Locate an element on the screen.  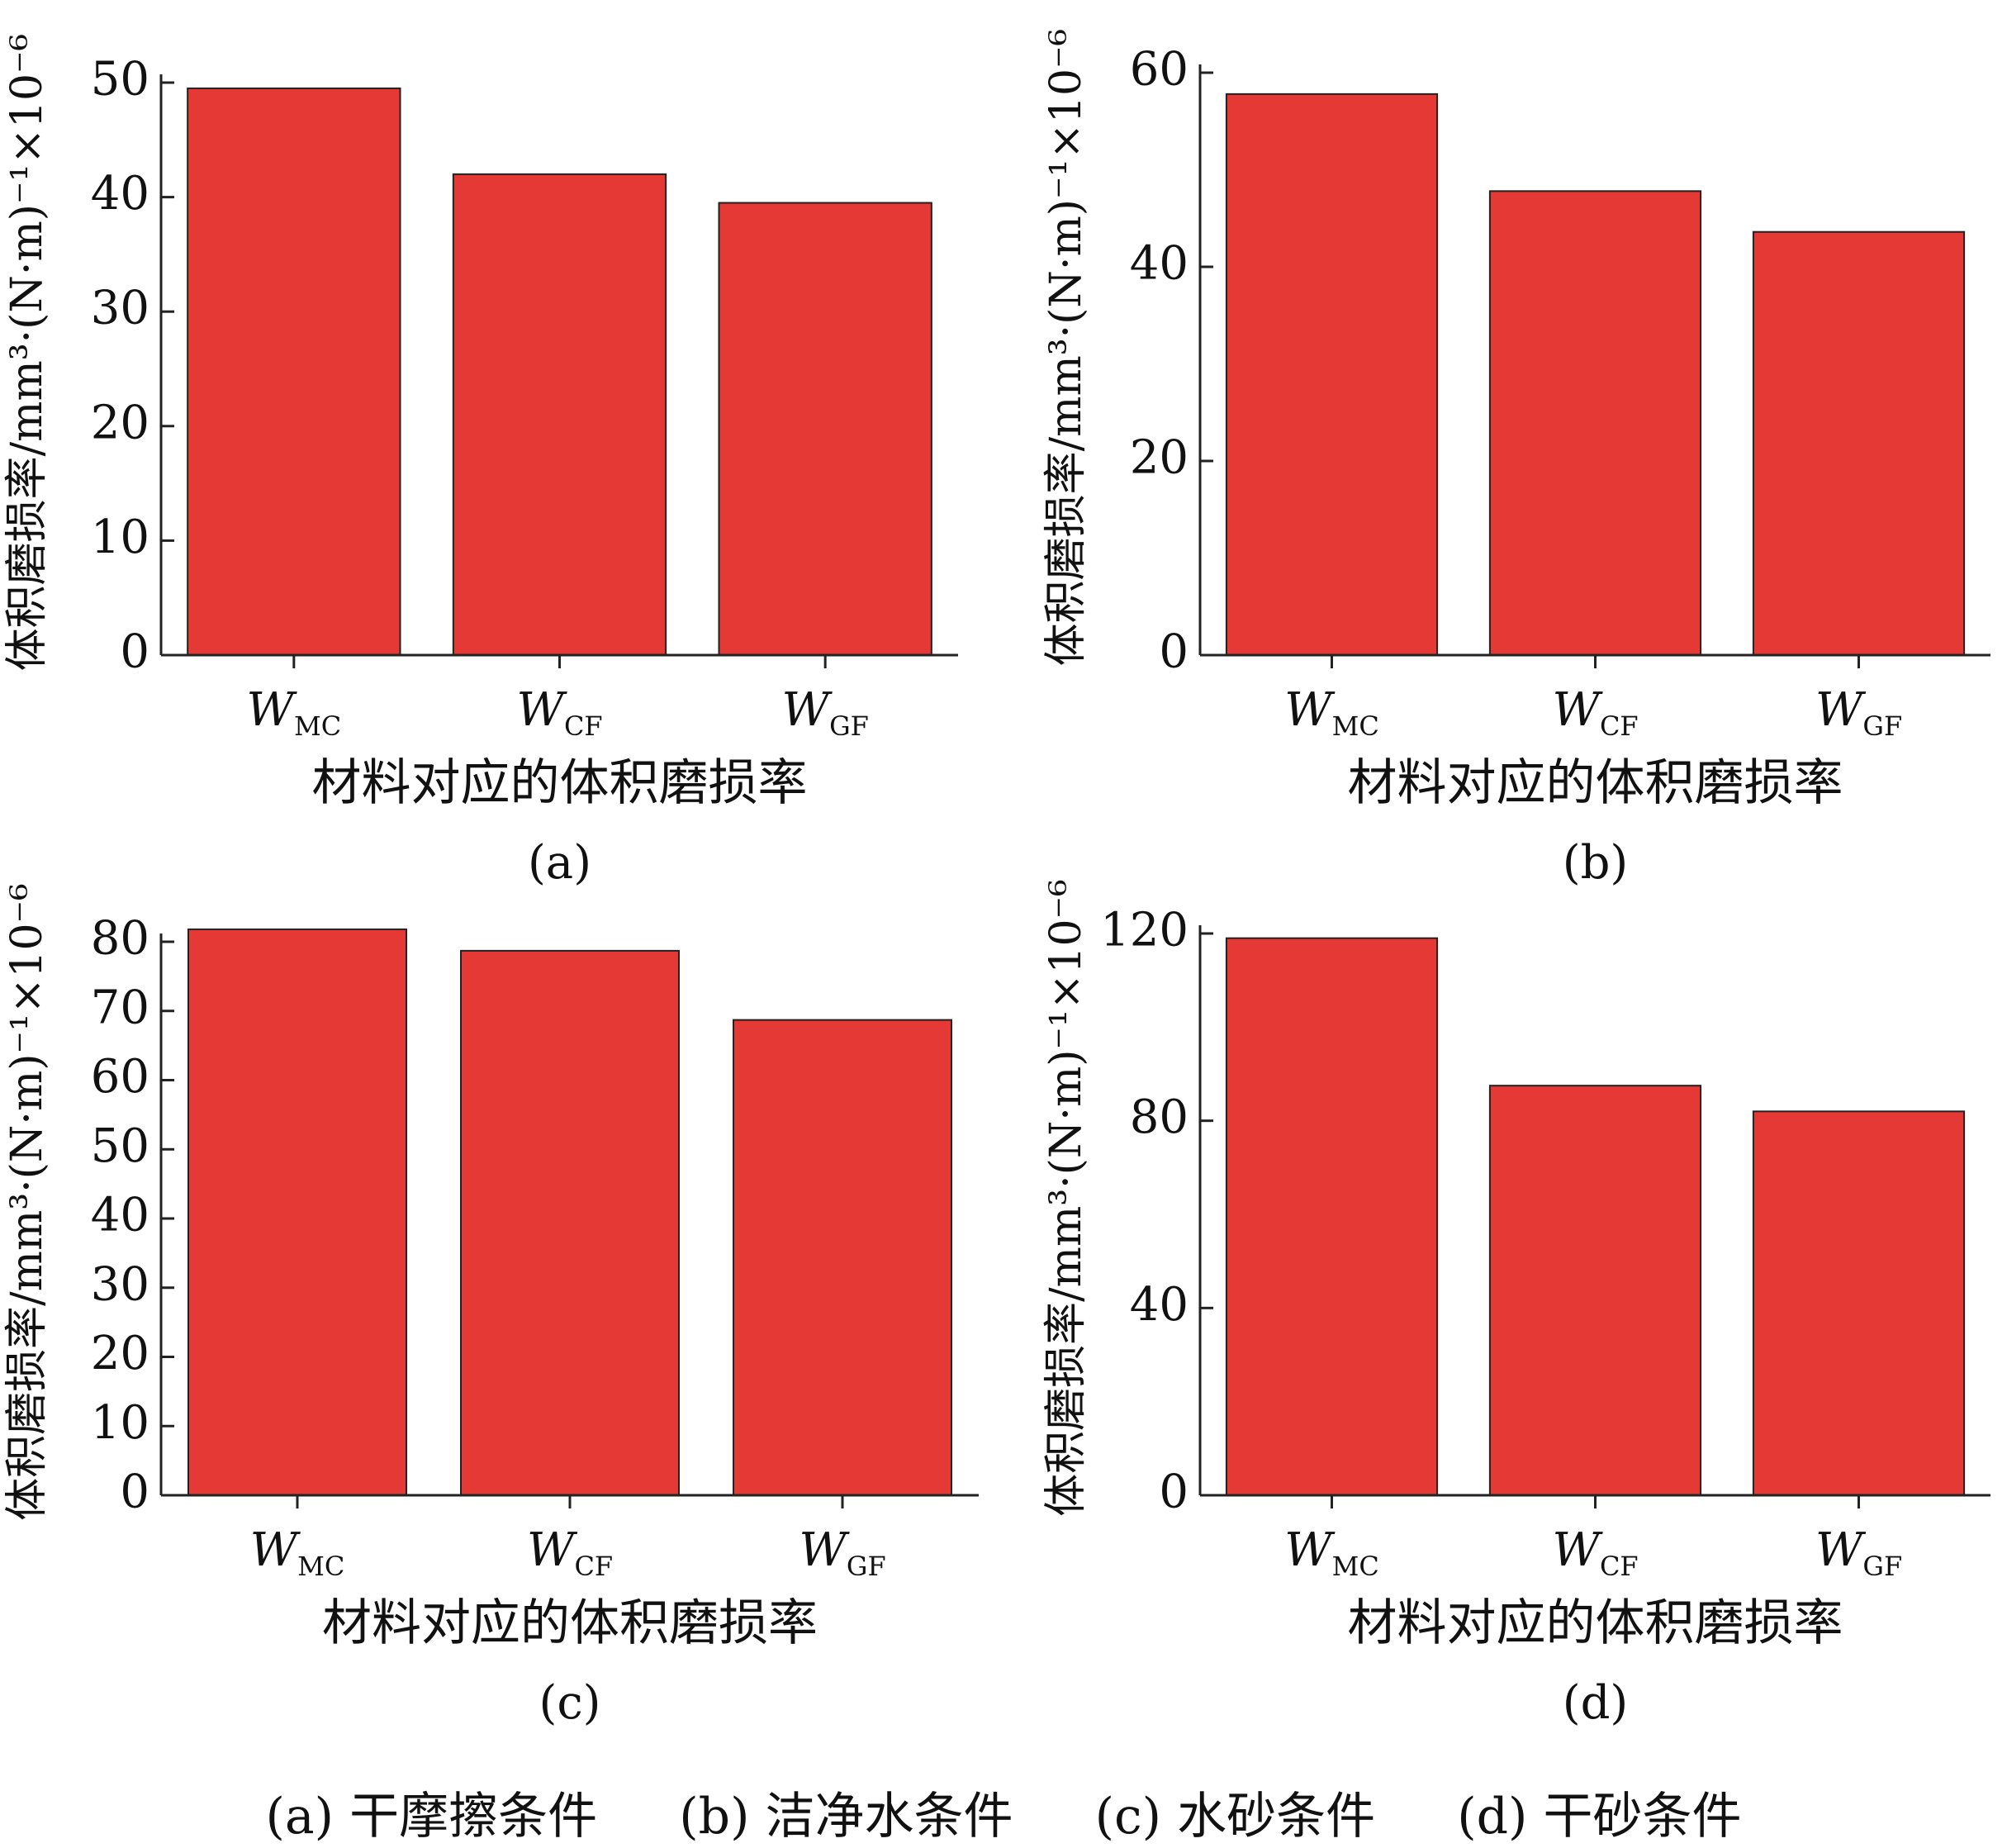
caption-a: (a) 干摩擦条件 is located at coordinates (431, 1817).